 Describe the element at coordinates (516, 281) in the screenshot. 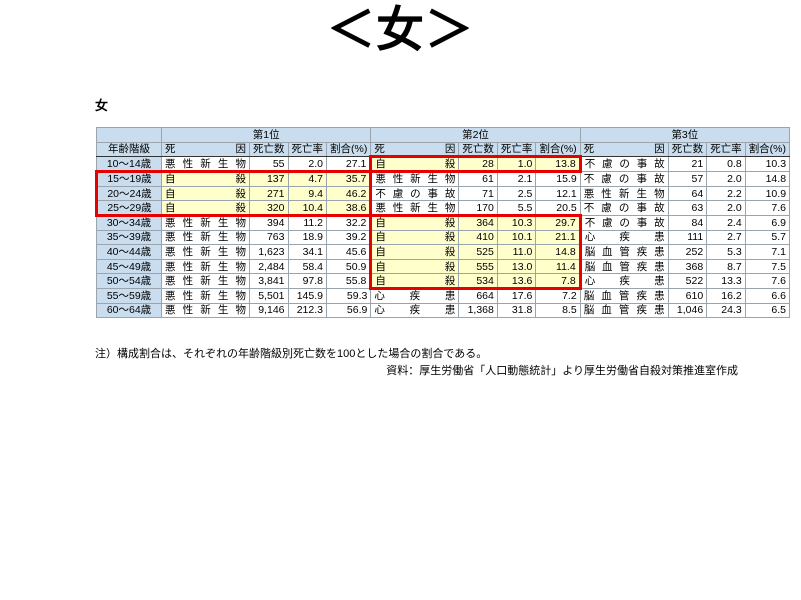

I see `rate-cell: 13.6` at that location.